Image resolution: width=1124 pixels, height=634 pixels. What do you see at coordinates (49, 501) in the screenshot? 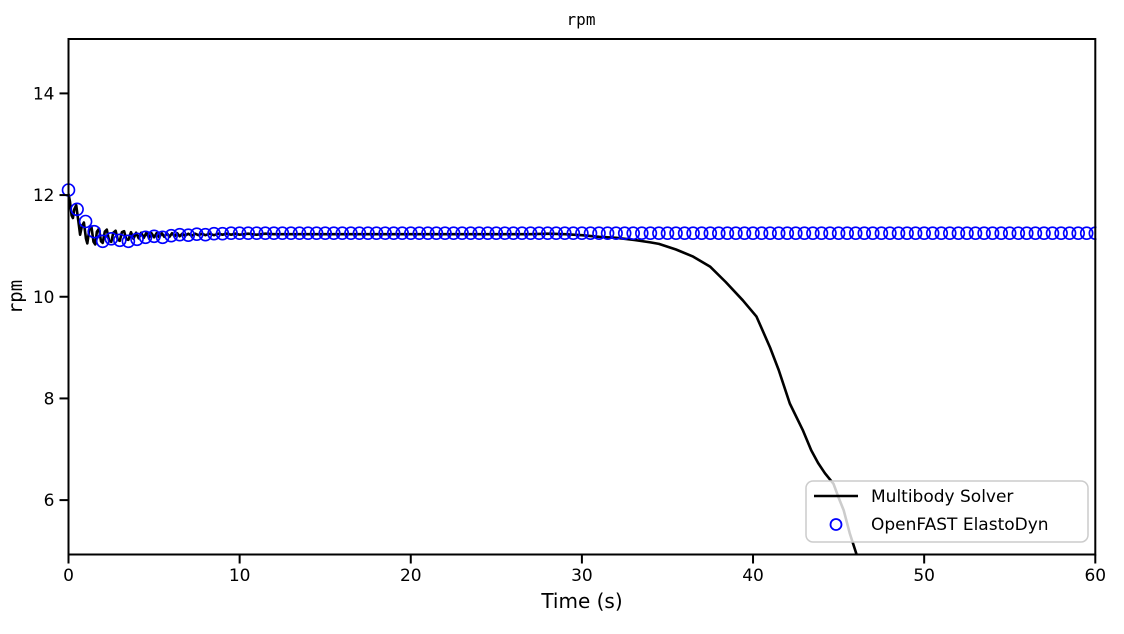
I see `y-tick-label: 6` at bounding box center [49, 501].